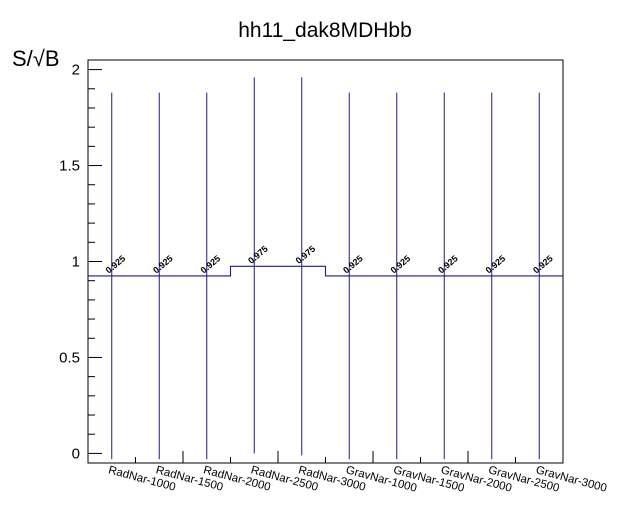  I want to click on y-tick-label: 0.5, so click(69, 357).